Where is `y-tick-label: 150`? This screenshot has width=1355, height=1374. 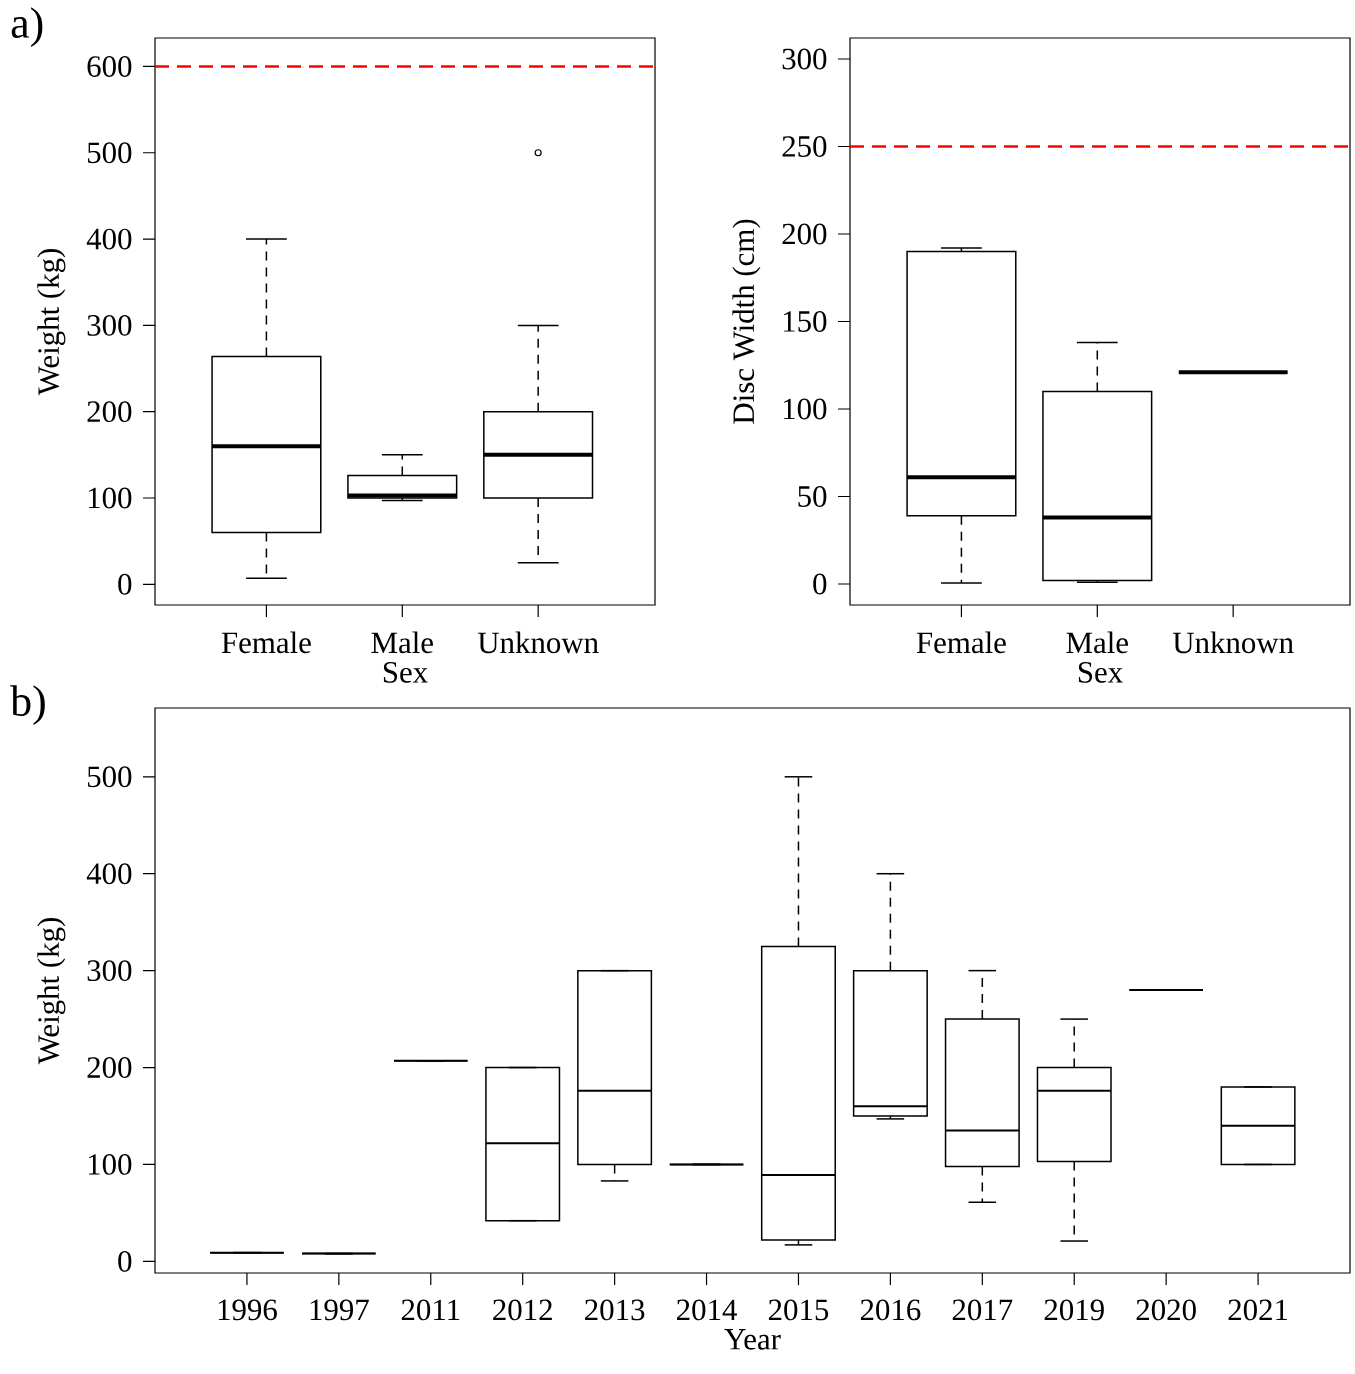 y-tick-label: 150 is located at coordinates (805, 321).